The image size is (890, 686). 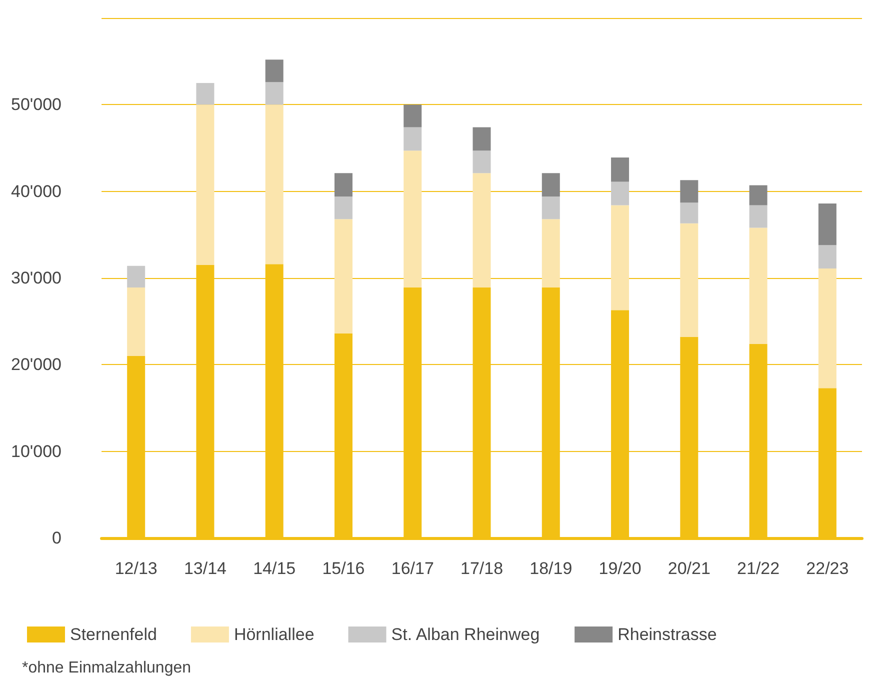 I want to click on legend-label: Hörnliallee, so click(x=274, y=634).